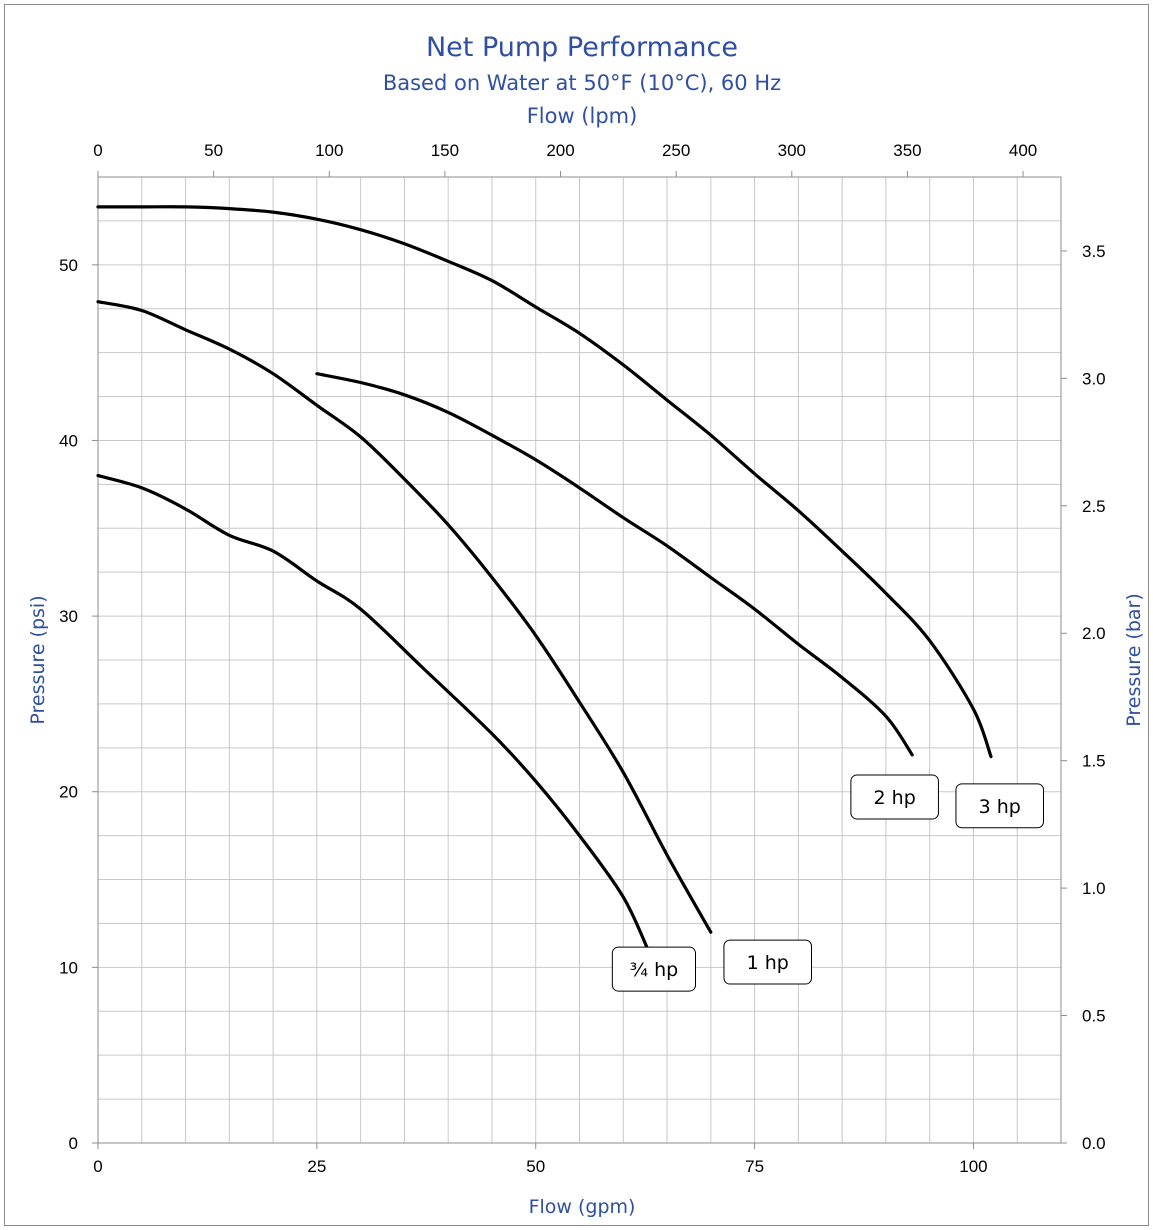 This screenshot has height=1230, width=1153. Describe the element at coordinates (97, 150) in the screenshot. I see `x-top-tick-label: 0` at that location.